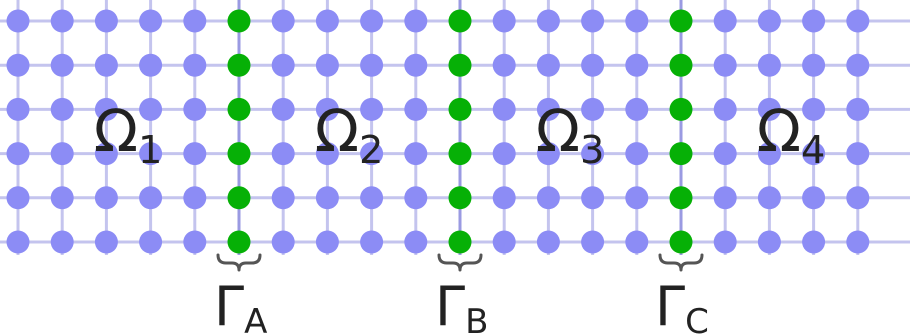 This screenshot has height=336, width=910. I want to click on subdomain-label-4: Ω4, so click(791, 134).